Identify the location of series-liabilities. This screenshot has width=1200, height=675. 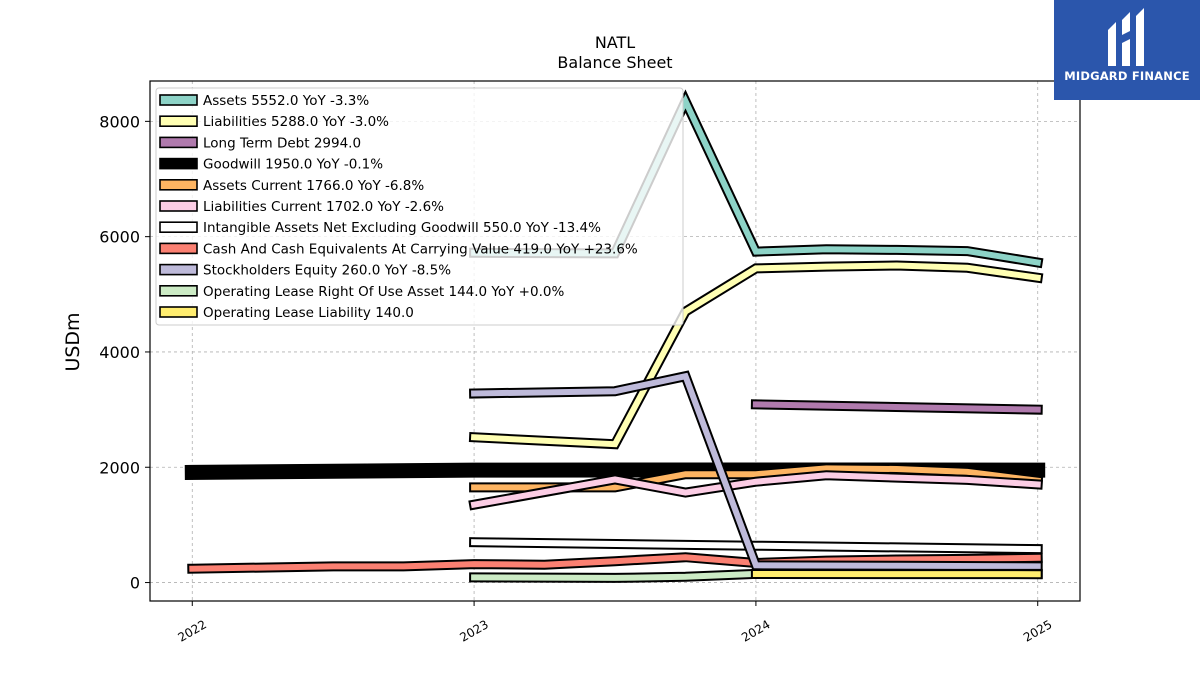
(756, 355).